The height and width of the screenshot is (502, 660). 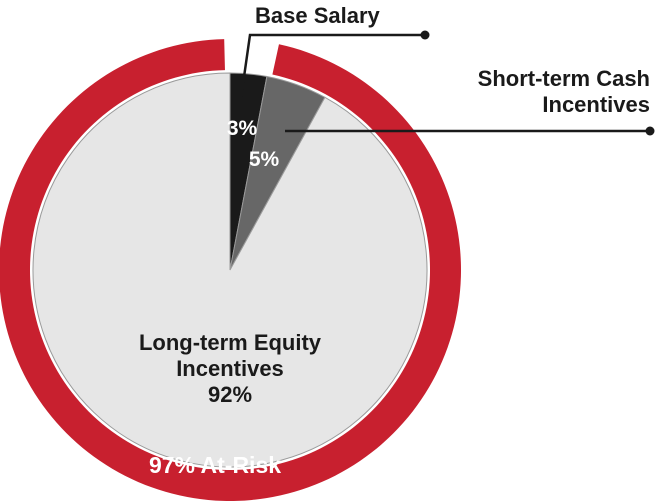 I want to click on value-label: 3%, so click(x=242, y=128).